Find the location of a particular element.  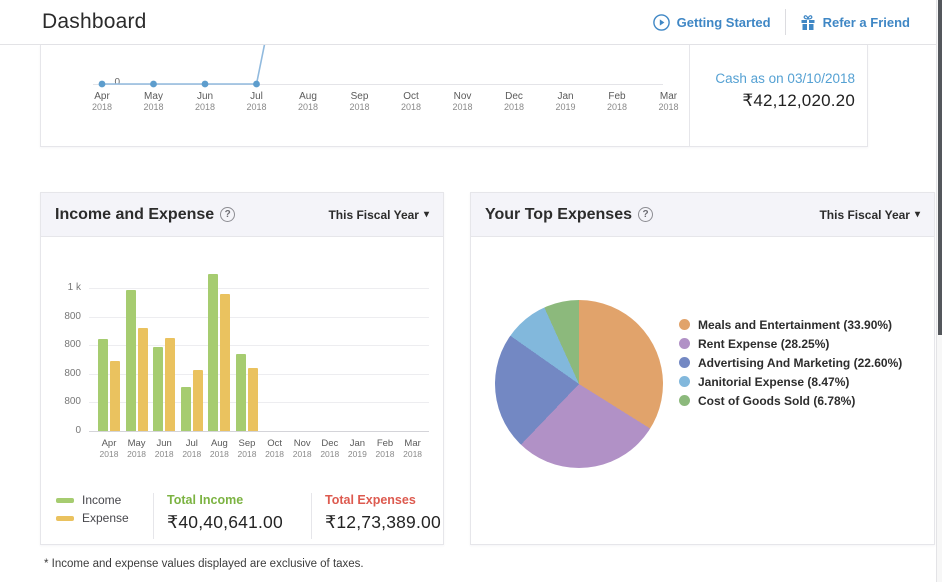

top-expenses-title-text: Your Top Expenses is located at coordinates (558, 214).